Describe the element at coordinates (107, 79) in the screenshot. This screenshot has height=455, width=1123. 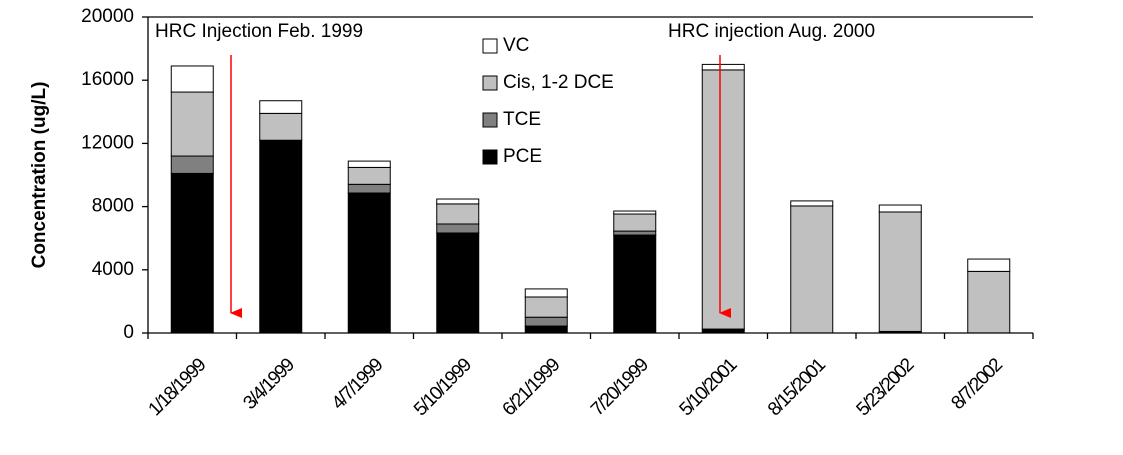
I see `y-tick-label: 16000` at that location.